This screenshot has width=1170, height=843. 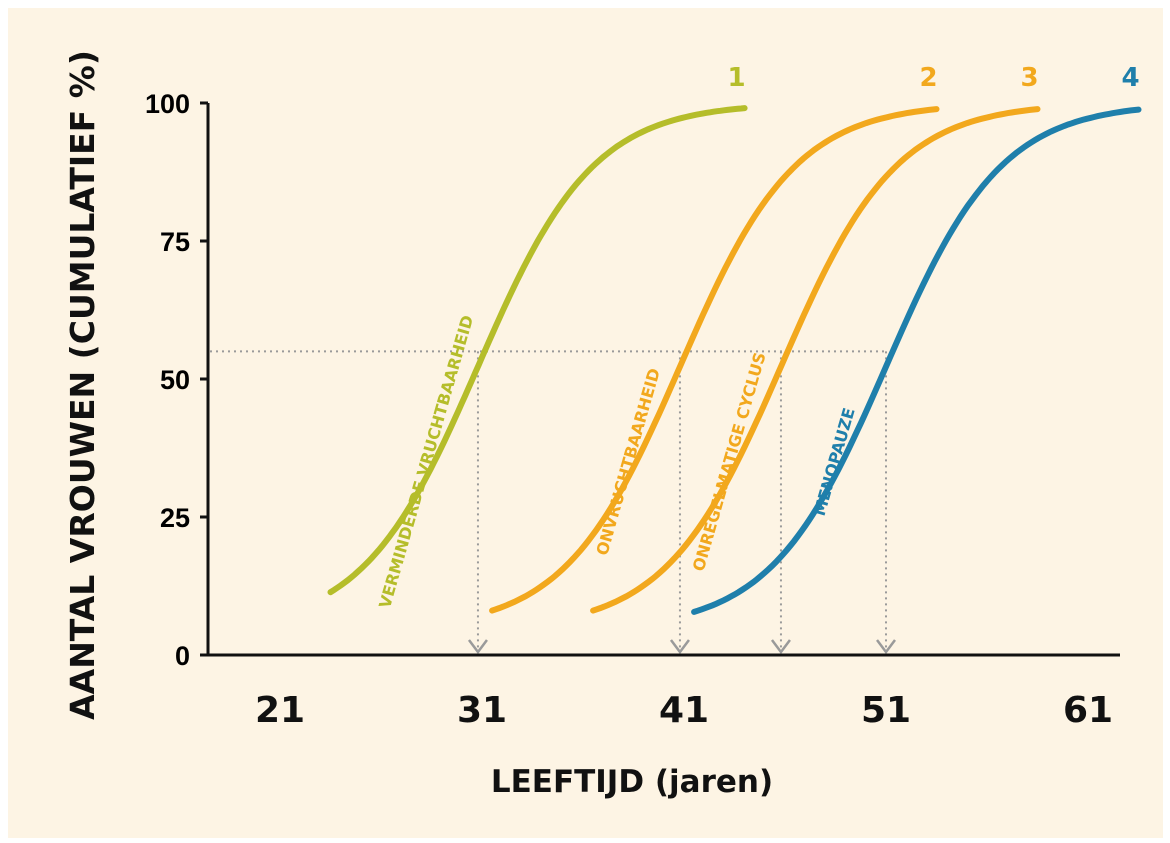 I want to click on y-ticks: 0 25 50 75 100, so click(x=176, y=380).